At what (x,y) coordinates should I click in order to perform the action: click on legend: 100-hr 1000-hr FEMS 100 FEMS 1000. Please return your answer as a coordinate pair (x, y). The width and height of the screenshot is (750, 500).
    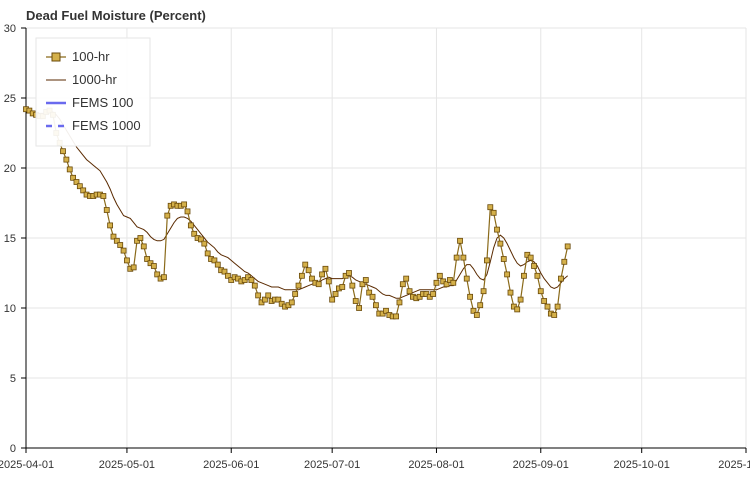
    Looking at the image, I should click on (93, 92).